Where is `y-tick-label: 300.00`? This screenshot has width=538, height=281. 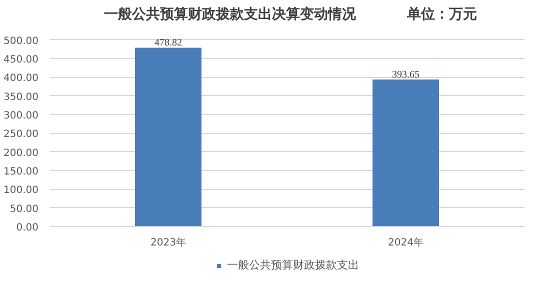 y-tick-label: 300.00 is located at coordinates (21, 116).